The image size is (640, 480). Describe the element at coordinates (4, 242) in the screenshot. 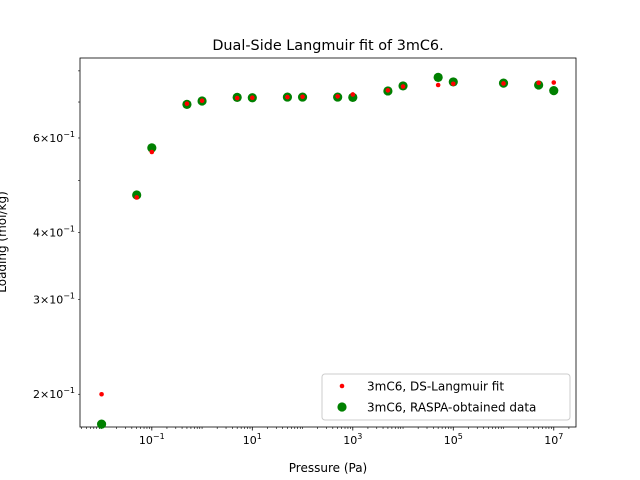

I see `y-axis-label: Loading (mol/kg)` at that location.